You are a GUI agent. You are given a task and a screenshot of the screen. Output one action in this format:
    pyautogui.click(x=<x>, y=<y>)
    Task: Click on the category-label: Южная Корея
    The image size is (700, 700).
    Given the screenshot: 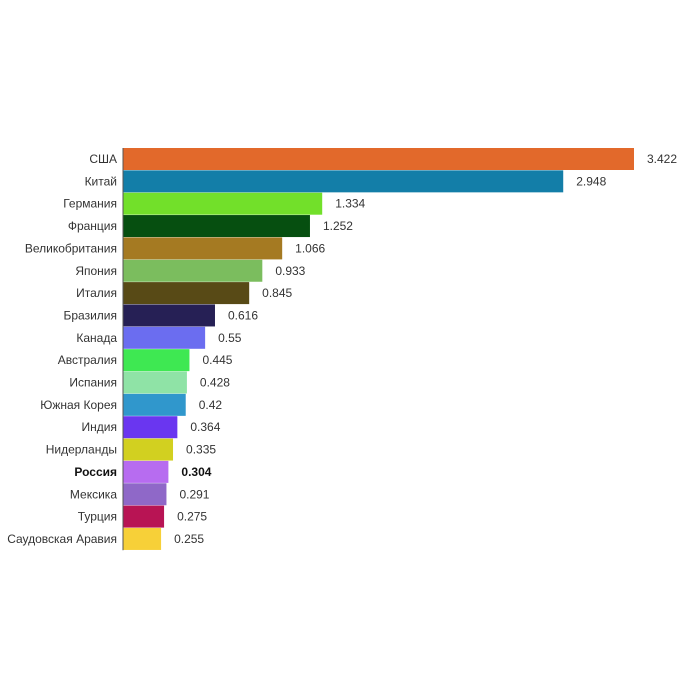 What is the action you would take?
    pyautogui.click(x=78, y=405)
    